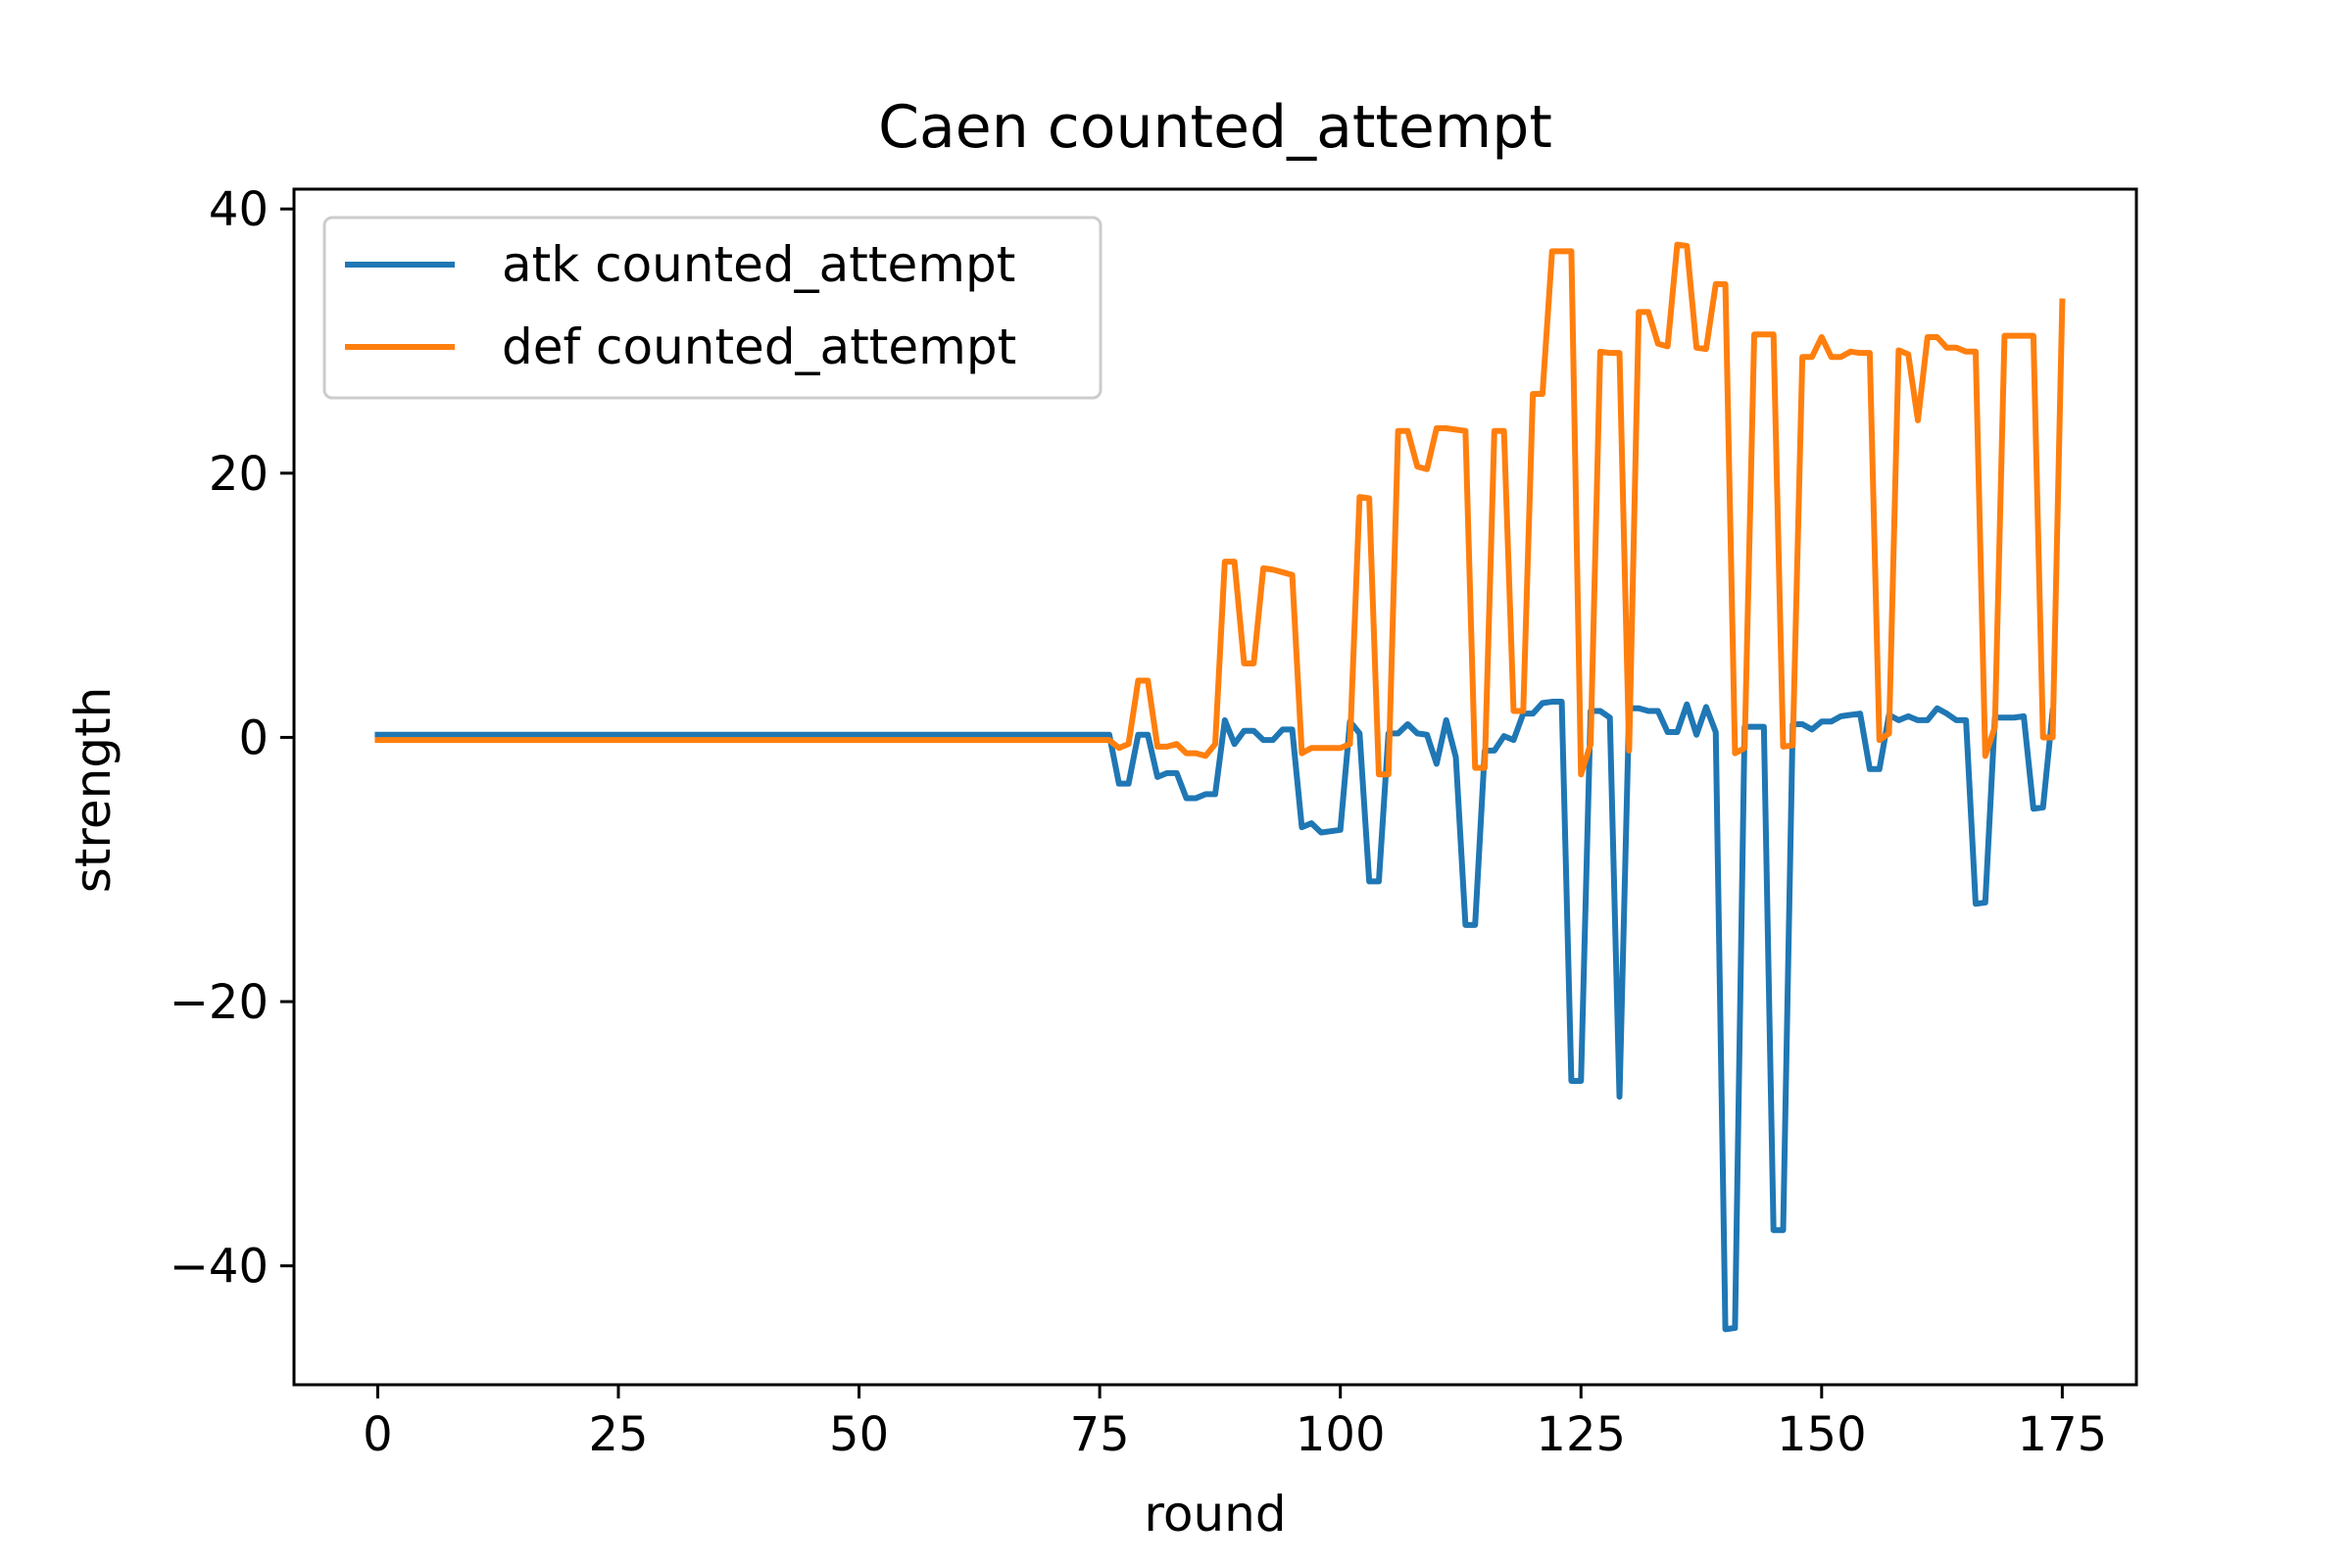 The height and width of the screenshot is (1568, 2352). What do you see at coordinates (1100, 1434) in the screenshot?
I see `x-tick-label: 75` at bounding box center [1100, 1434].